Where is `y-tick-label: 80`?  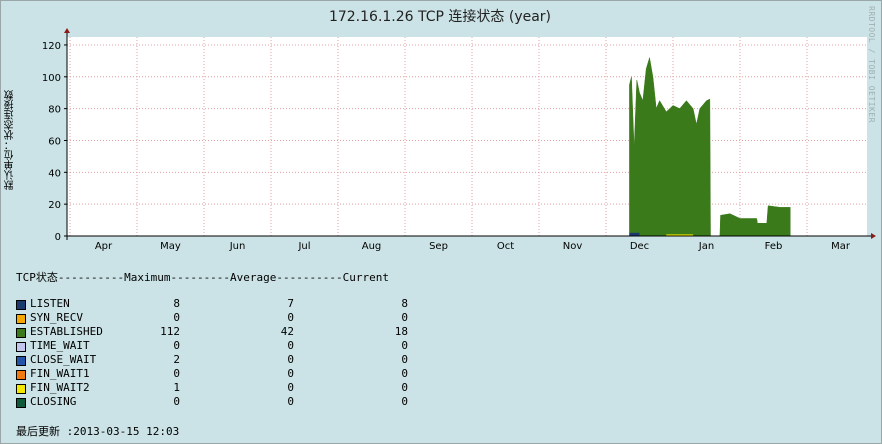 y-tick-label: 80 is located at coordinates (54, 110).